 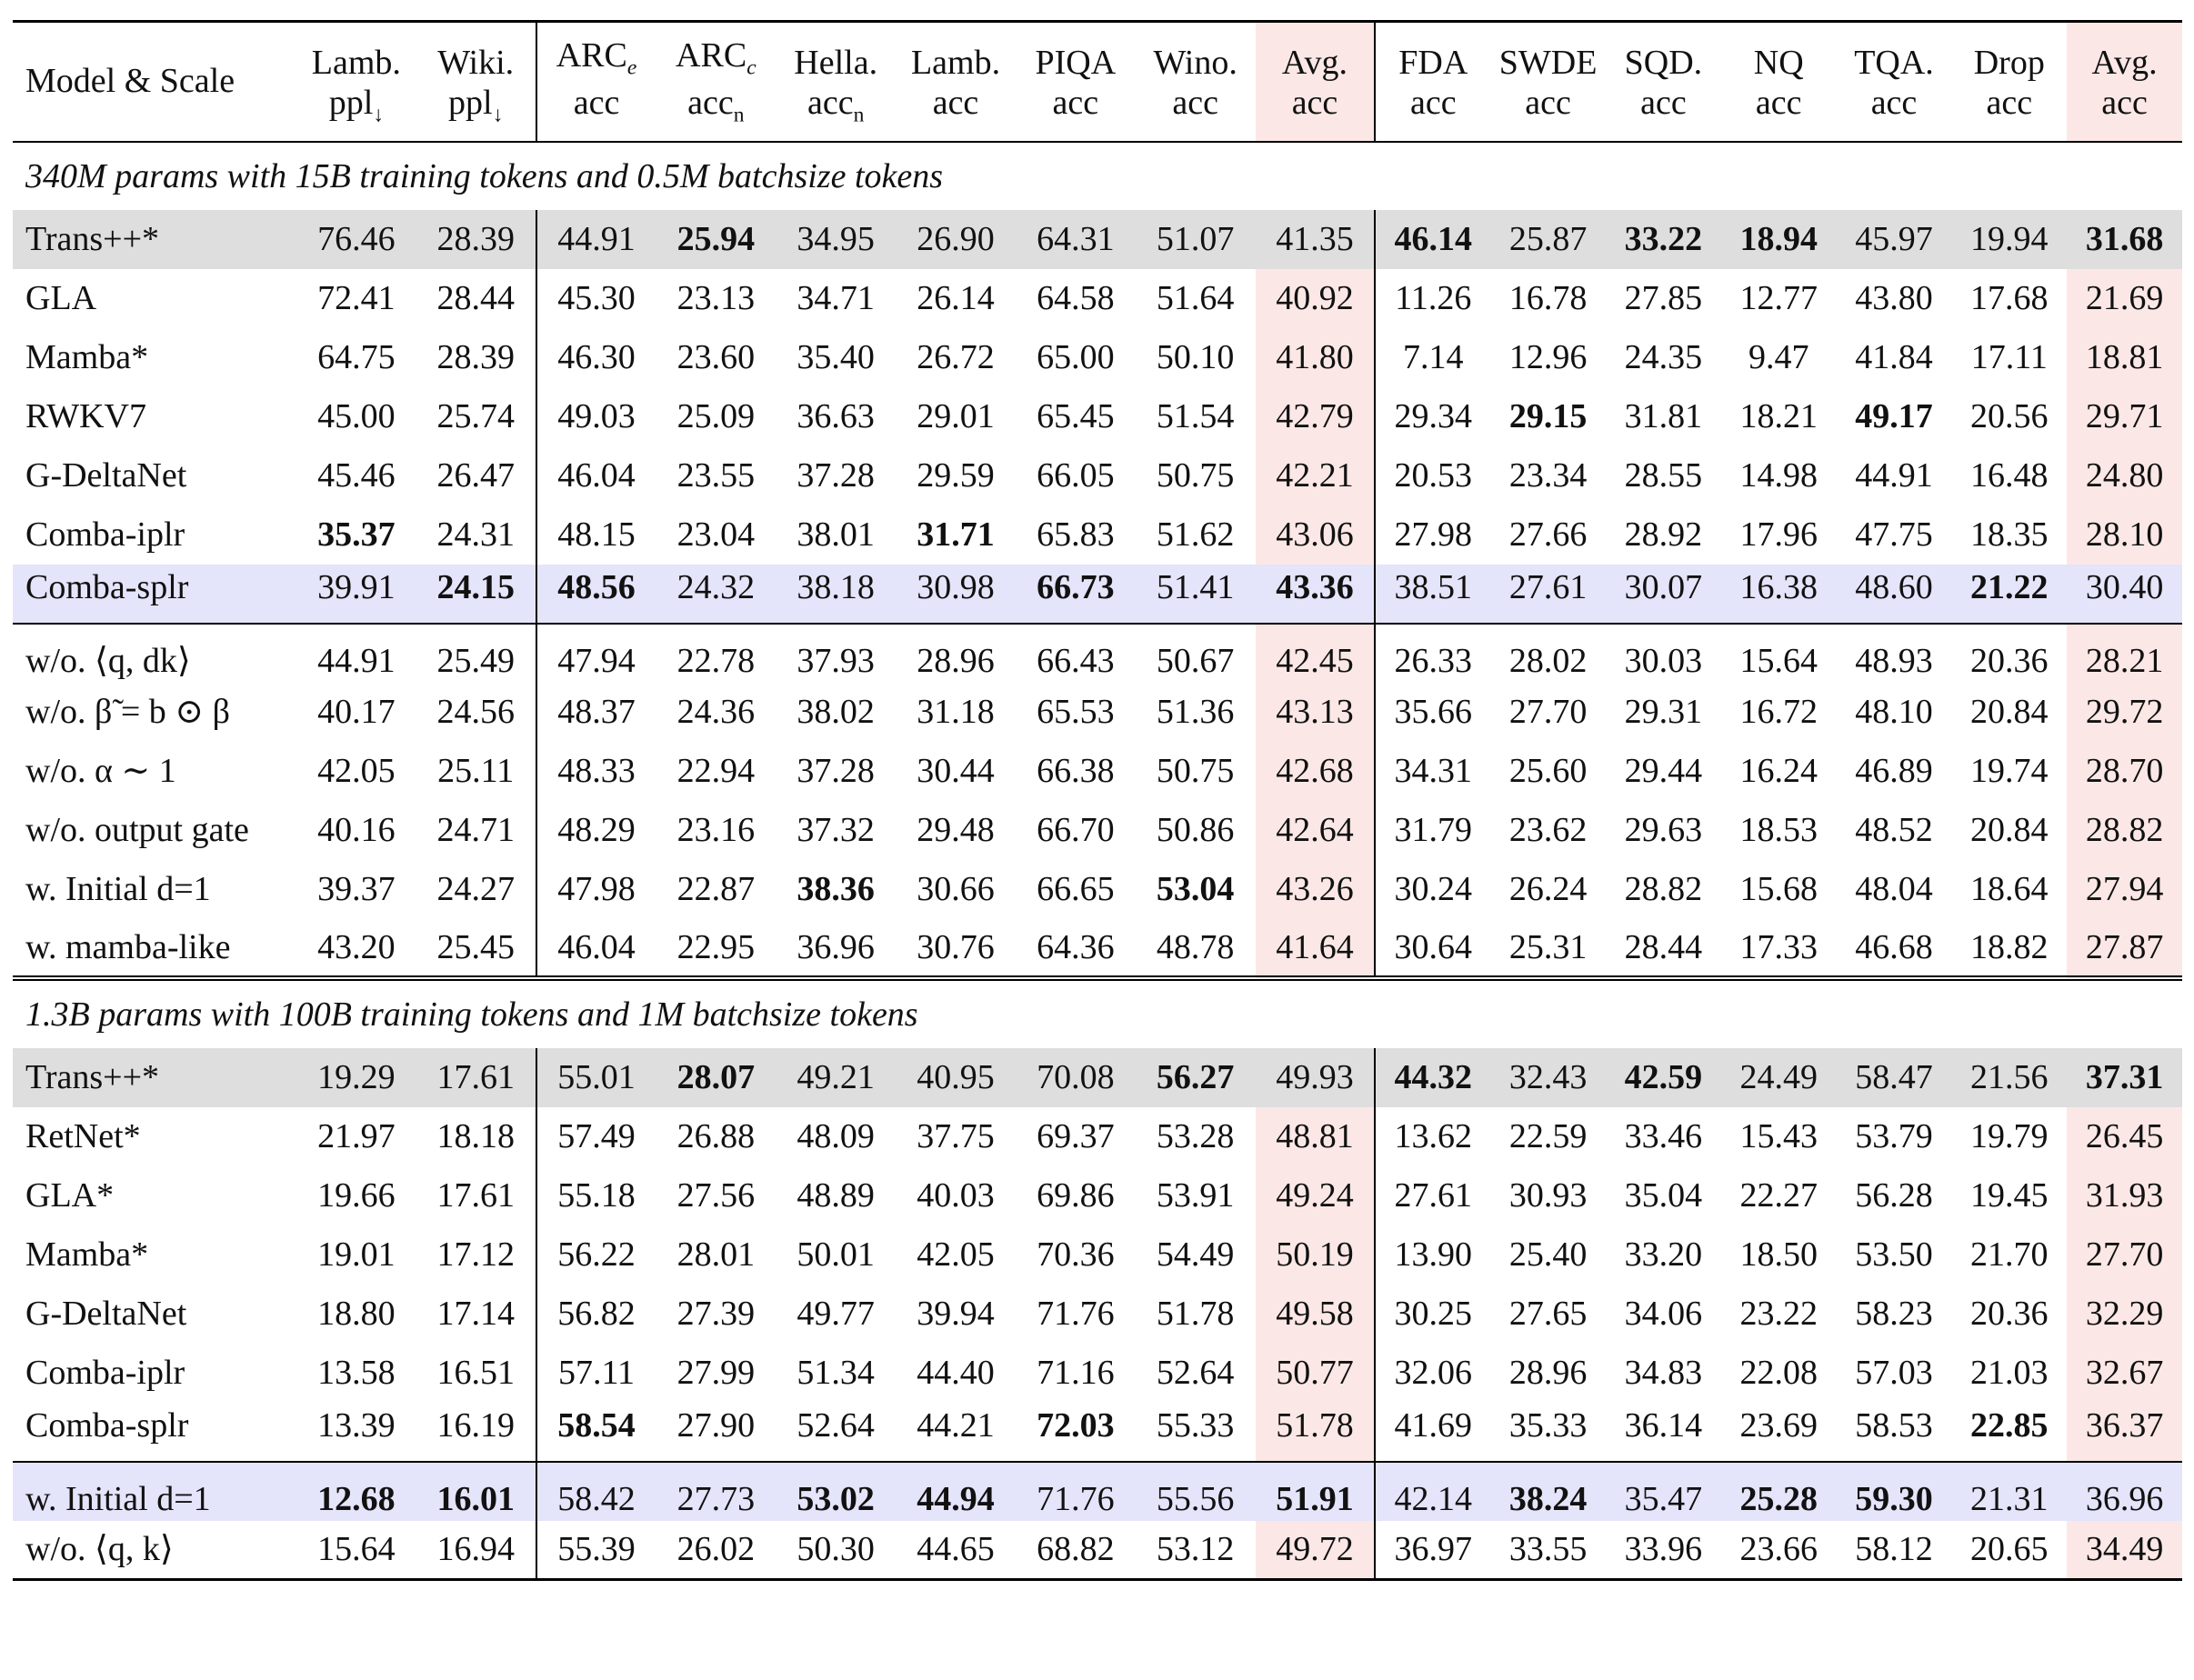 I want to click on value-cell: 18.82, so click(x=2009, y=946).